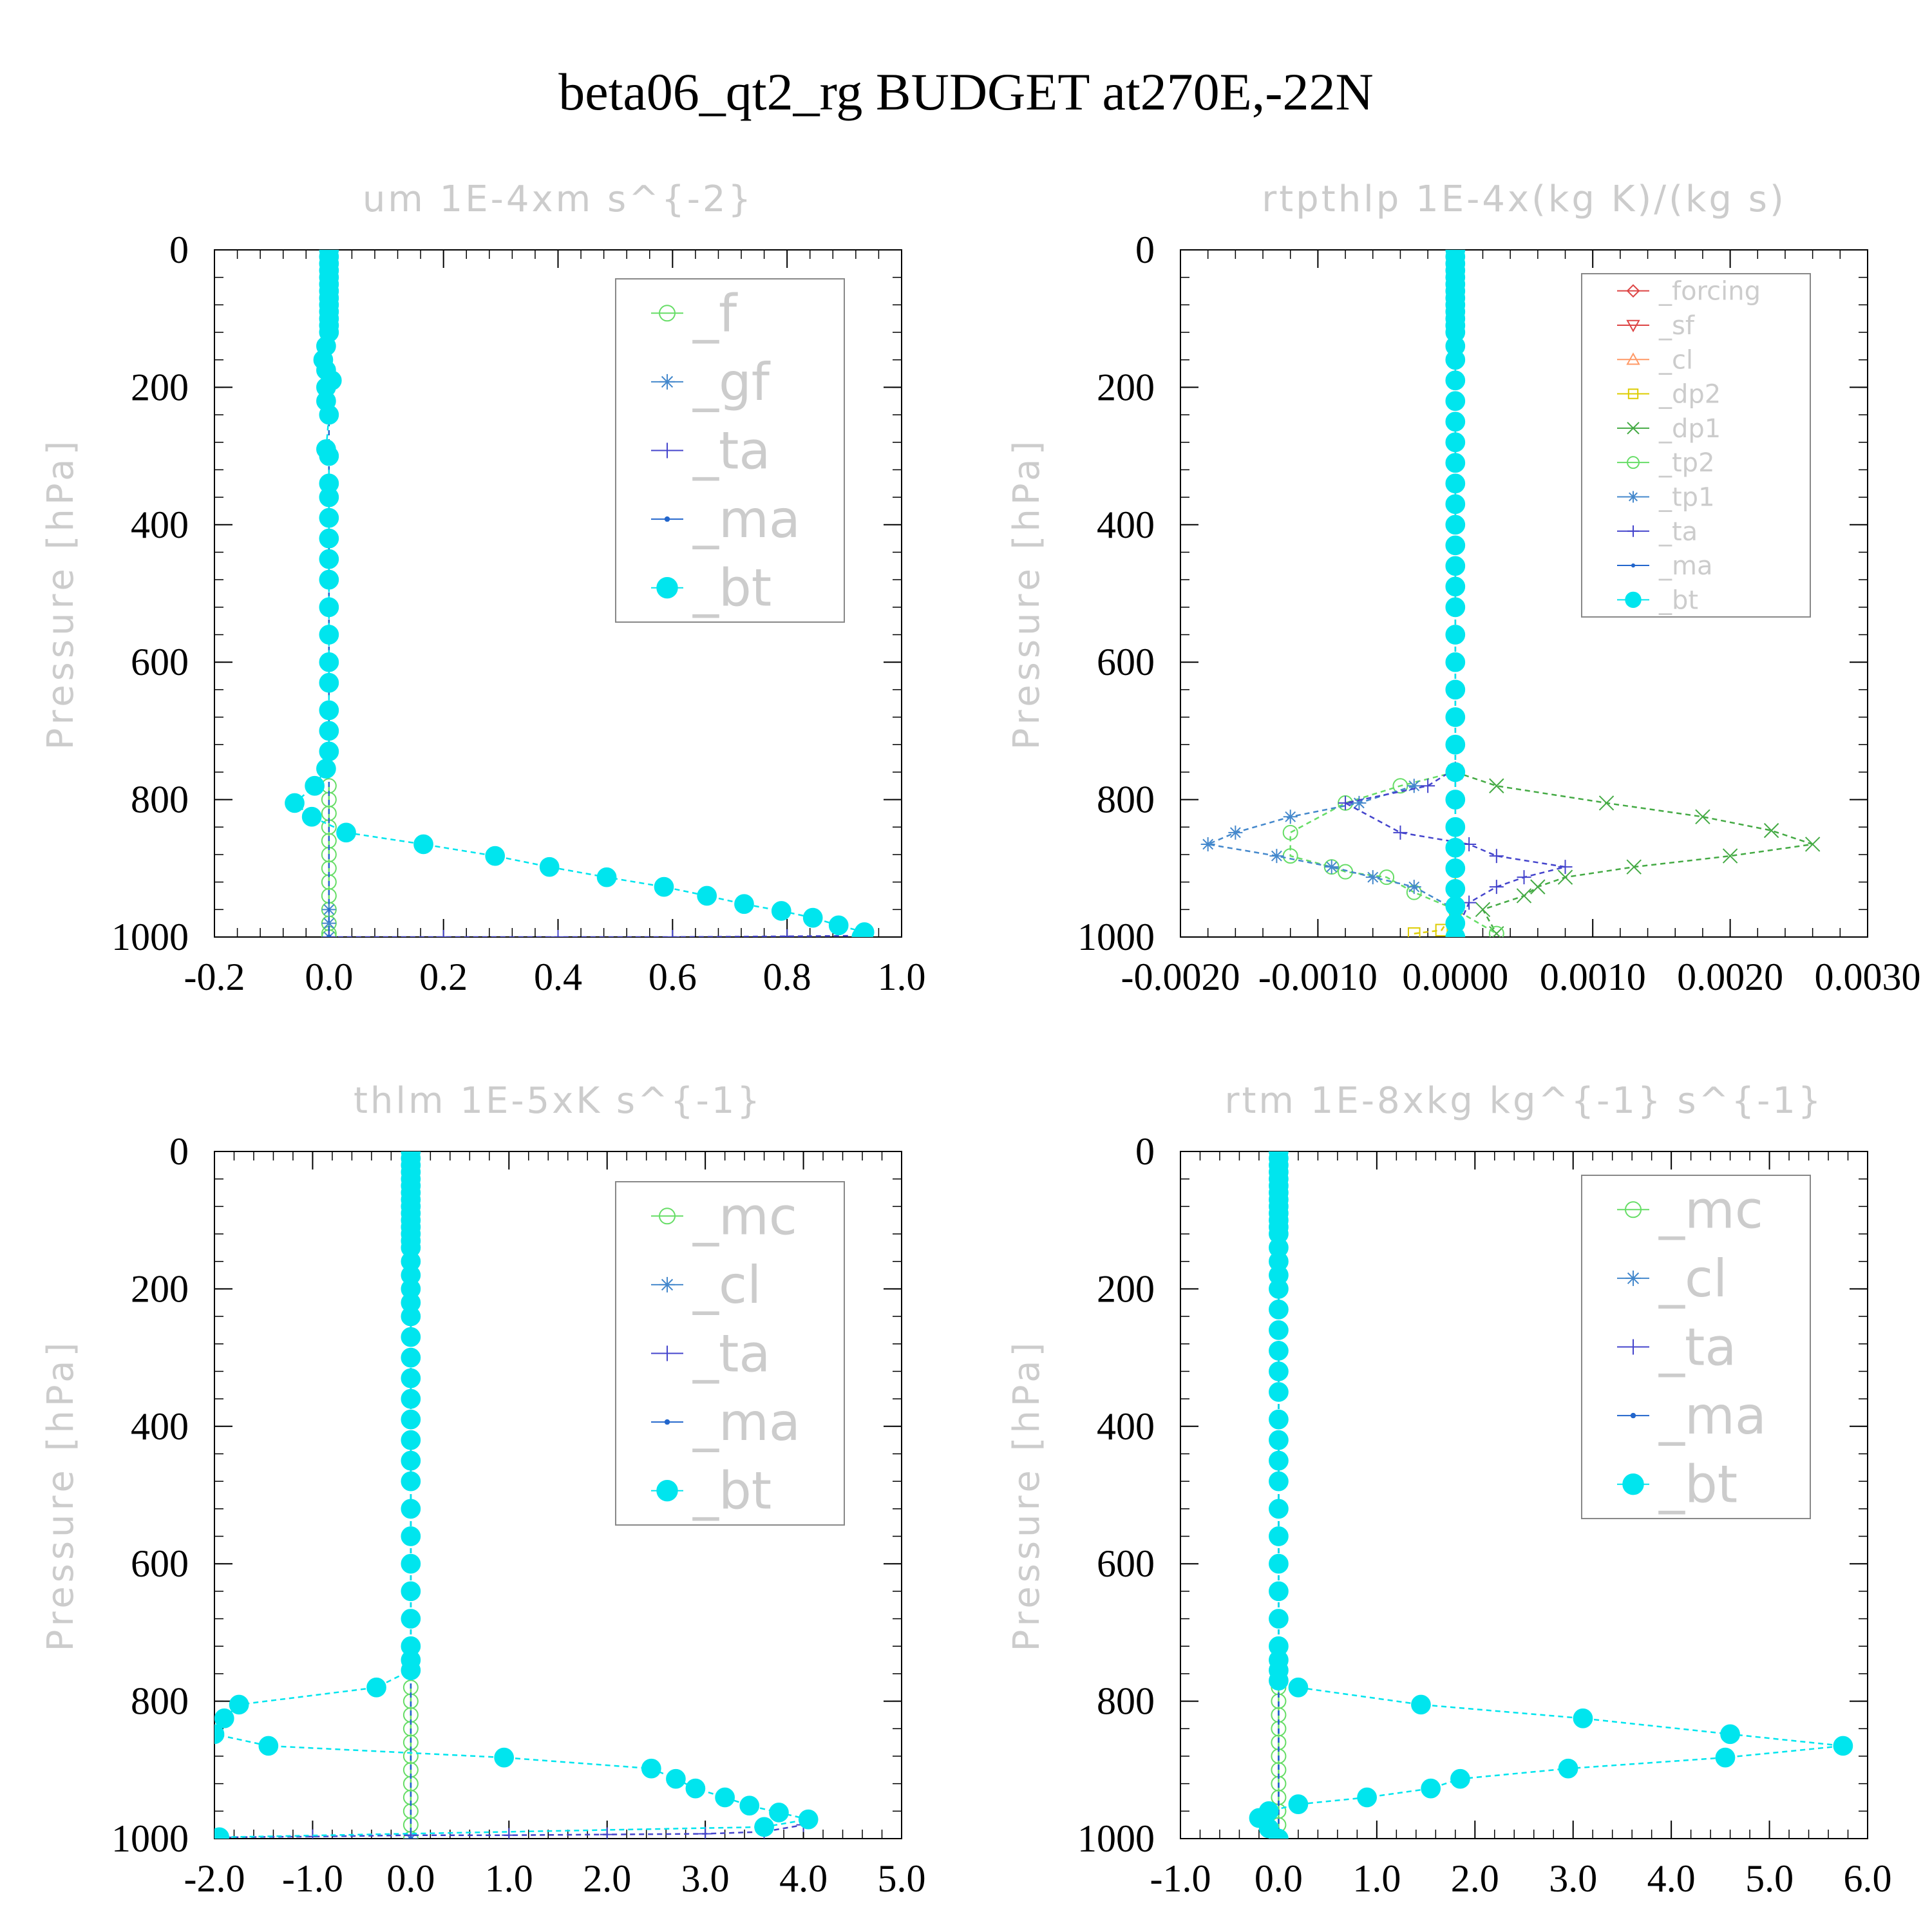 This screenshot has width=1932, height=1932. What do you see at coordinates (215, 977) in the screenshot?
I see `x-tick-label: -0.2` at bounding box center [215, 977].